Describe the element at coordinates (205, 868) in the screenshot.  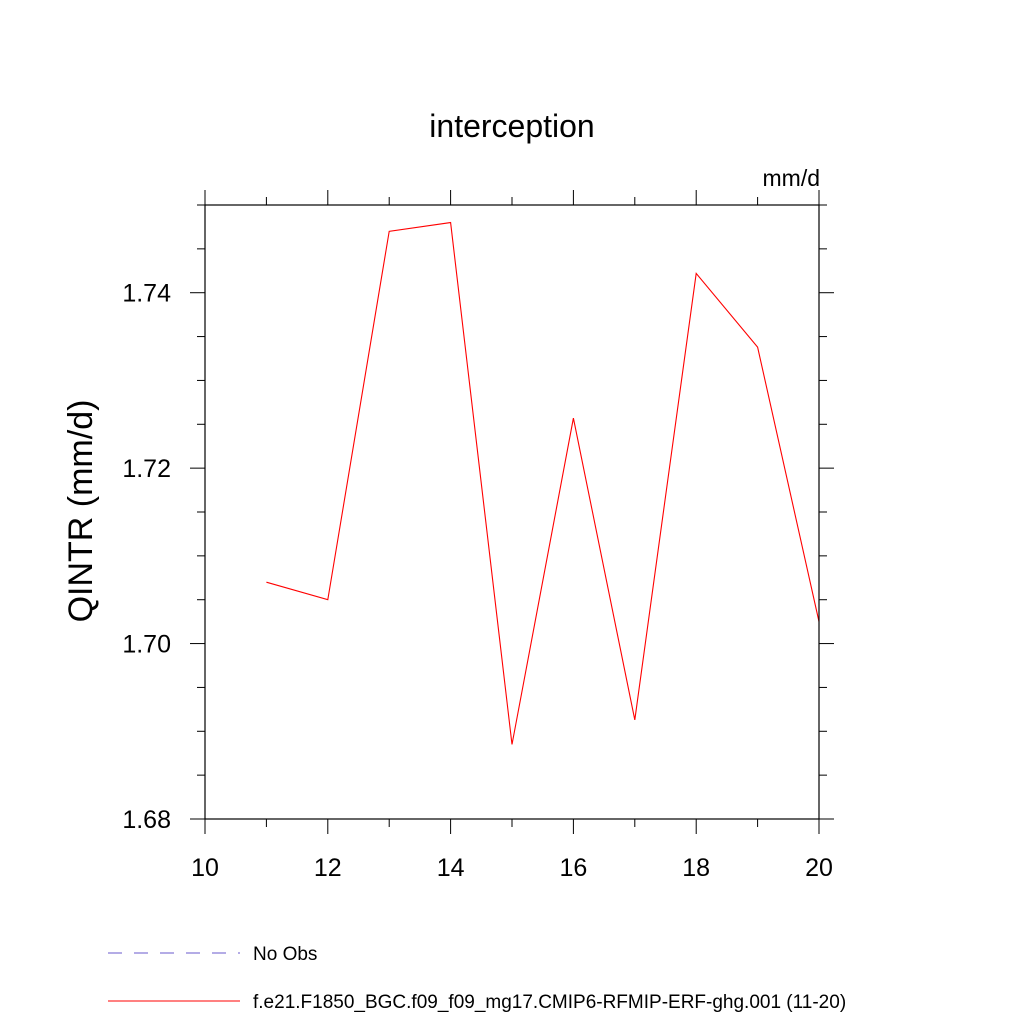
I see `x-tick-label: 10` at that location.